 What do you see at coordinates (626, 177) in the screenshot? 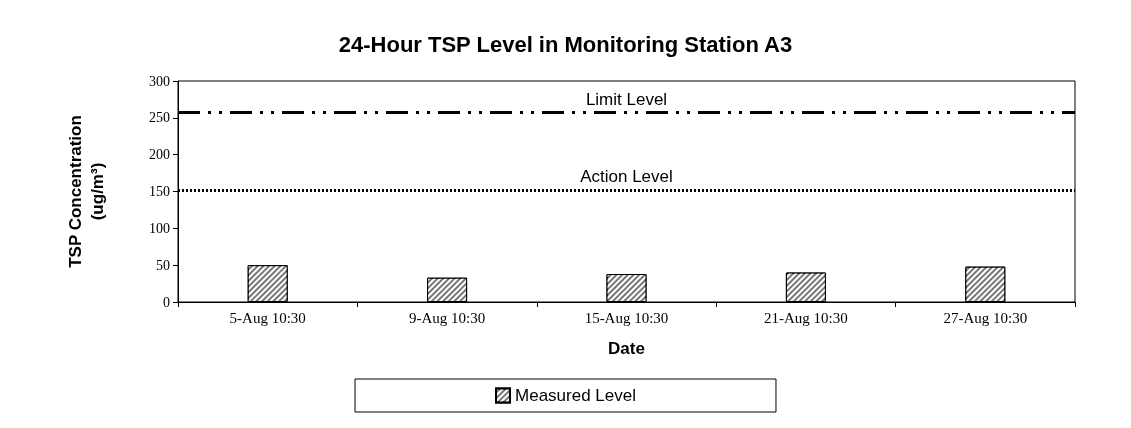
I see `ref-line-label: Action Level` at bounding box center [626, 177].